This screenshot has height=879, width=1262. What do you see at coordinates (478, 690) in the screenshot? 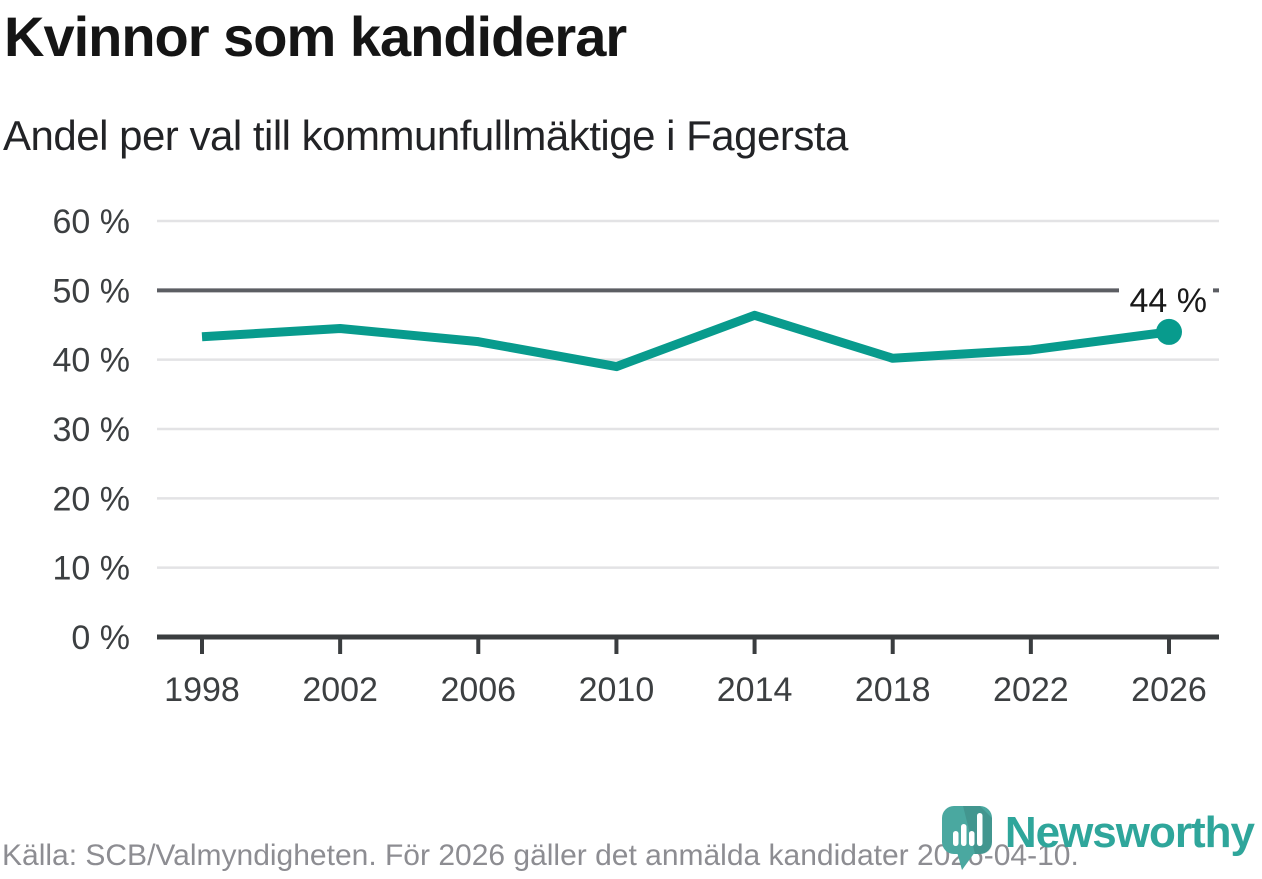
I see `x-tick-label: 2006` at bounding box center [478, 690].